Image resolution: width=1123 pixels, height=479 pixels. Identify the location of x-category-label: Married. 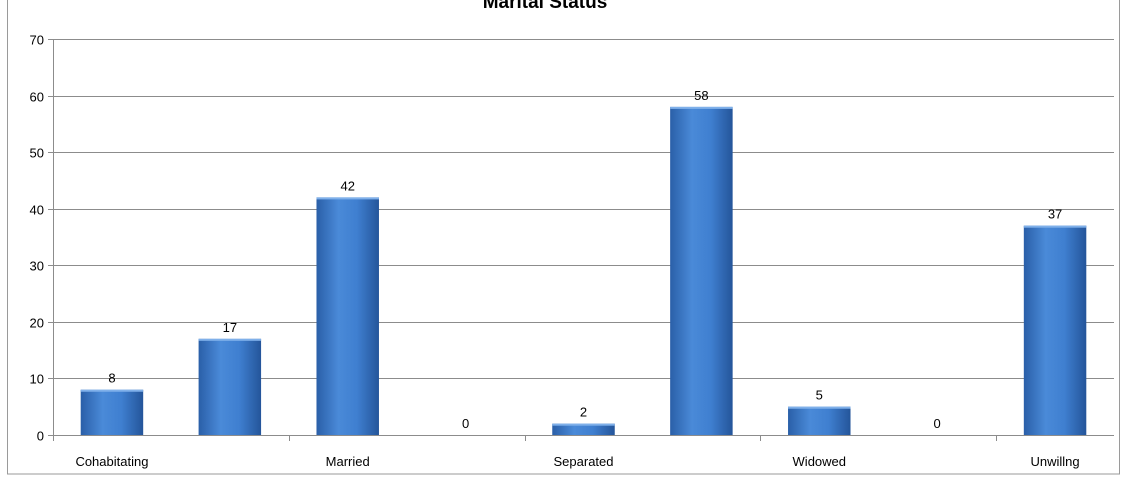
(348, 461).